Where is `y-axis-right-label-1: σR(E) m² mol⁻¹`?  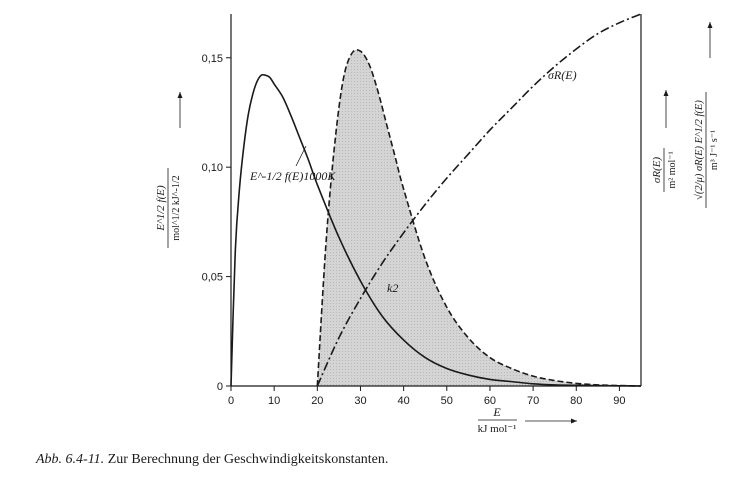
y-axis-right-label-1: σR(E) m² mol⁻¹ is located at coordinates (664, 170).